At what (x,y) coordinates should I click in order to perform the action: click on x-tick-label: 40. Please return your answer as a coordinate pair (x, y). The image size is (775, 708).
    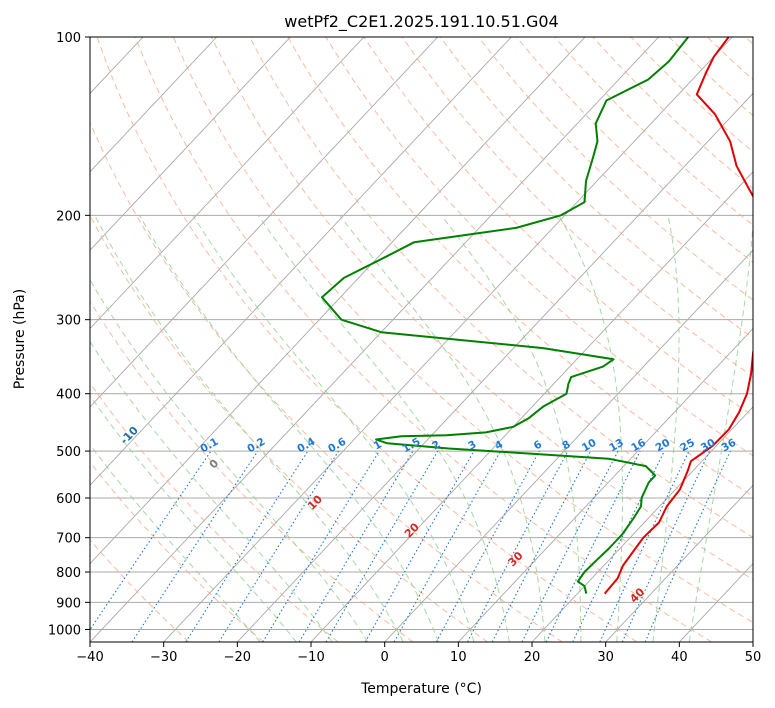
    Looking at the image, I should click on (679, 657).